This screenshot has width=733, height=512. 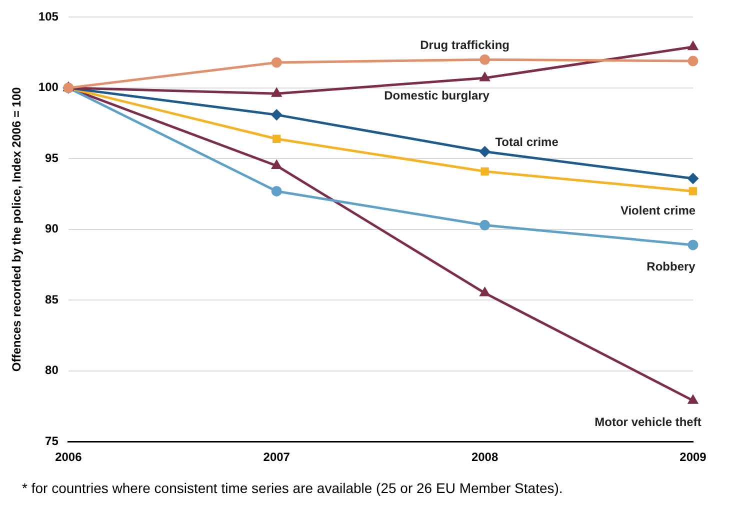 What do you see at coordinates (52, 441) in the screenshot?
I see `y-tick-label: 75` at bounding box center [52, 441].